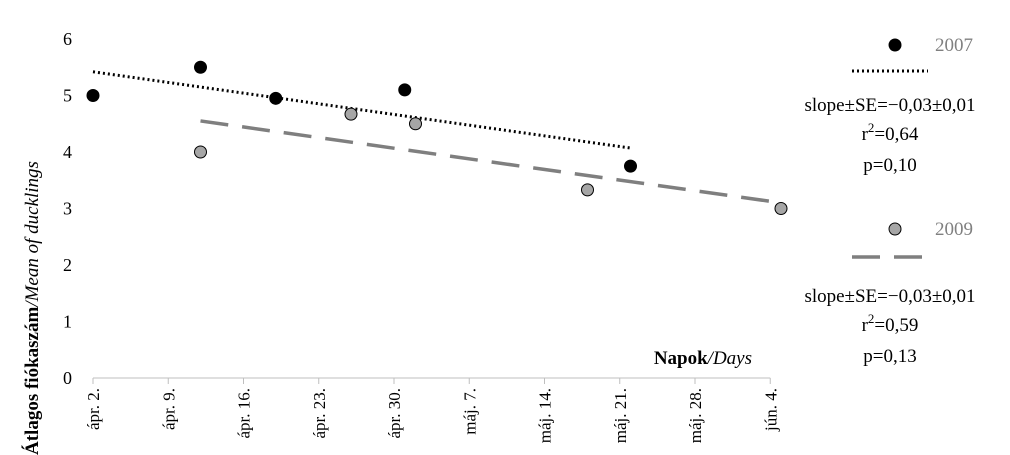 This screenshot has width=1010, height=455. Describe the element at coordinates (469, 411) in the screenshot. I see `x-tick-label: máj. 7.` at that location.